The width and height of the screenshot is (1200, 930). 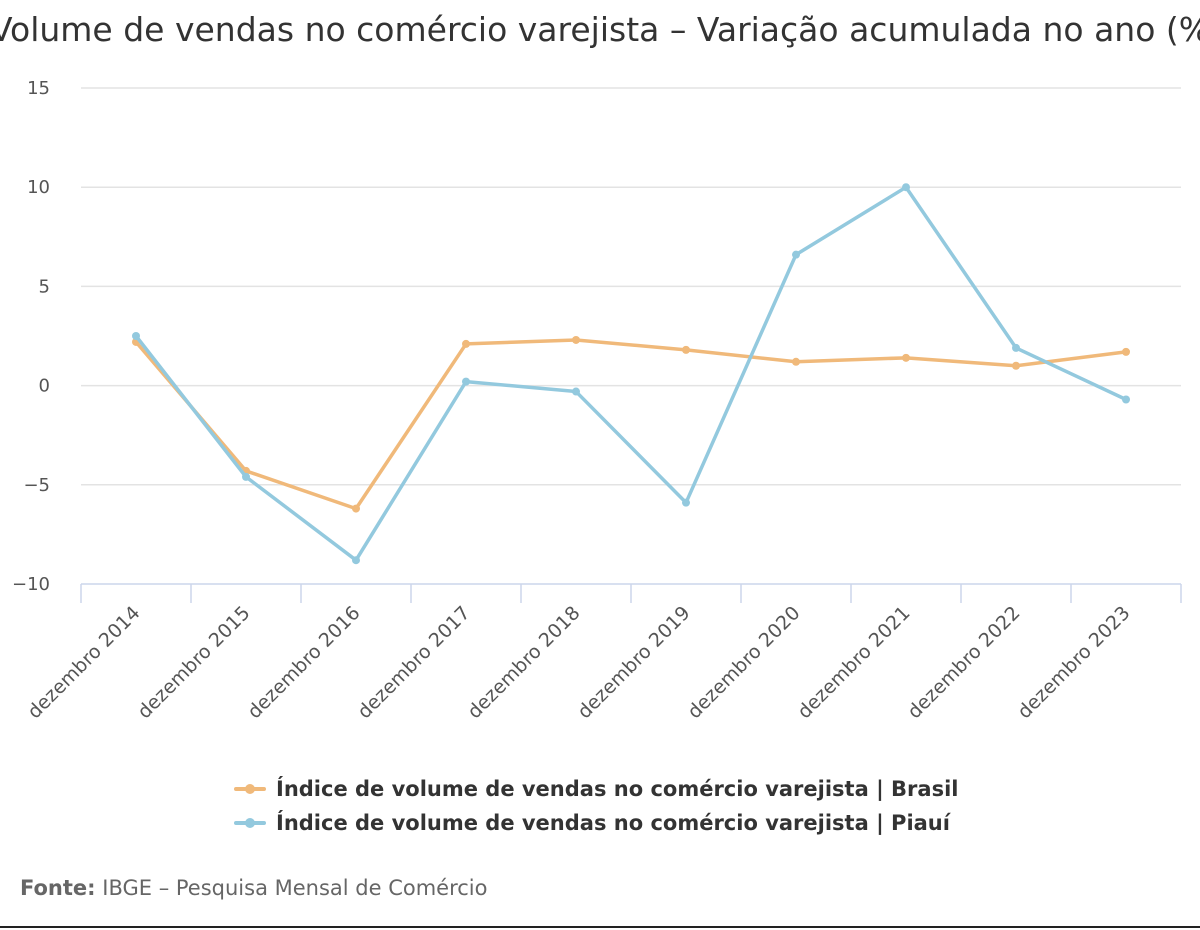 What do you see at coordinates (250, 823) in the screenshot?
I see `legend-swatch-piaui` at bounding box center [250, 823].